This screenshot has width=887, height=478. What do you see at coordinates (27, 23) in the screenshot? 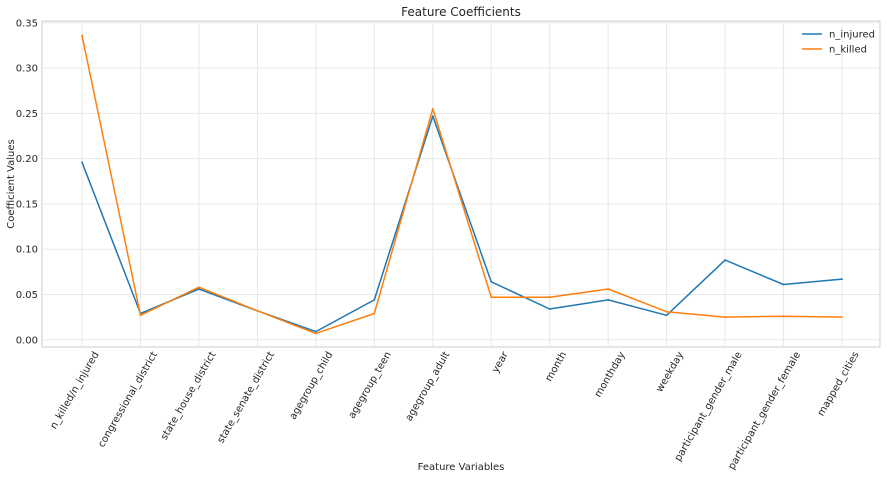
I see `y-tick-label: 0.35` at bounding box center [27, 23].